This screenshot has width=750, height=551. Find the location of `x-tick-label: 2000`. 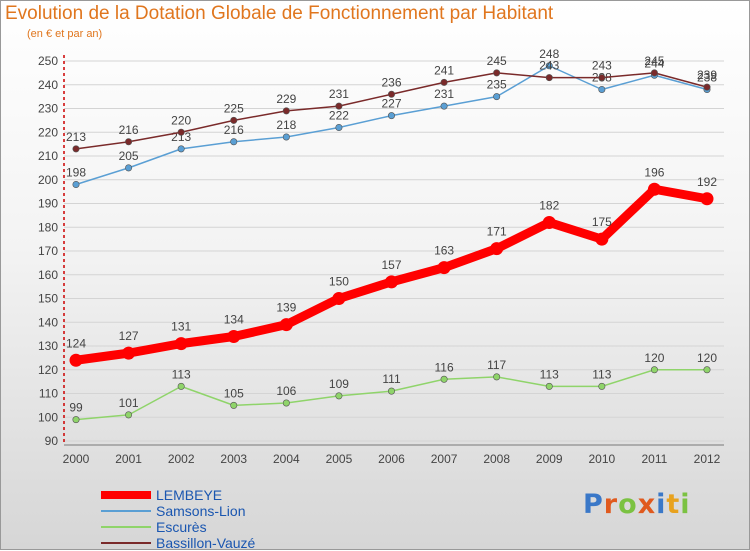

x-tick-label: 2000 is located at coordinates (76, 459).